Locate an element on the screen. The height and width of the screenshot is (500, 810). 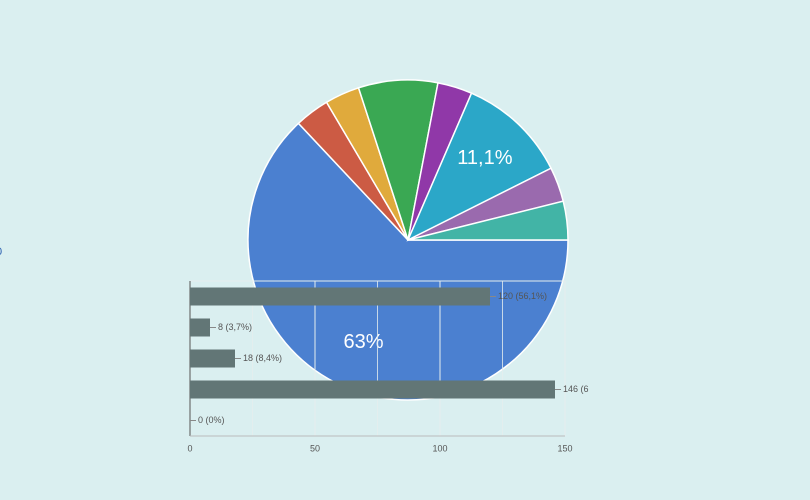
bar-value-label: 0 (0%) is located at coordinates (211, 420).